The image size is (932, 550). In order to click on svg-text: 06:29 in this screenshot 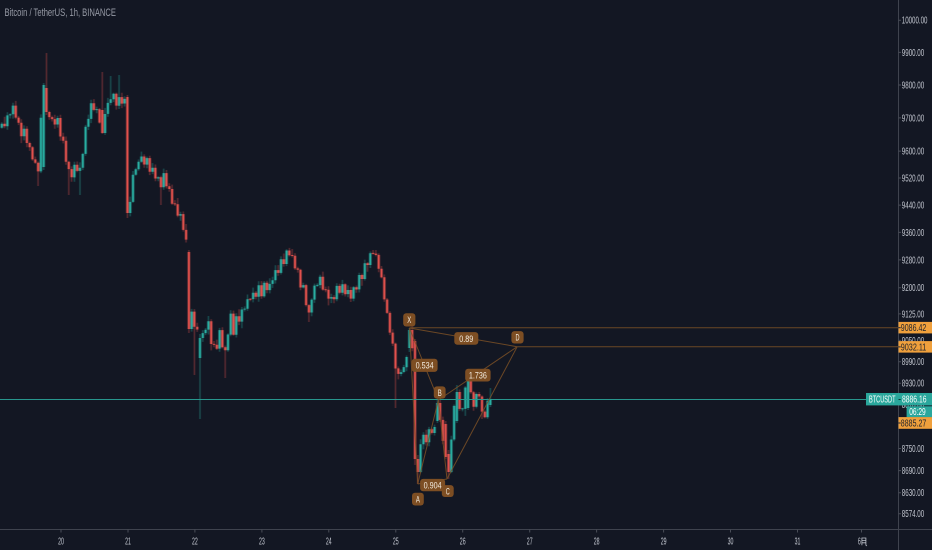, I will do `click(917, 412)`.